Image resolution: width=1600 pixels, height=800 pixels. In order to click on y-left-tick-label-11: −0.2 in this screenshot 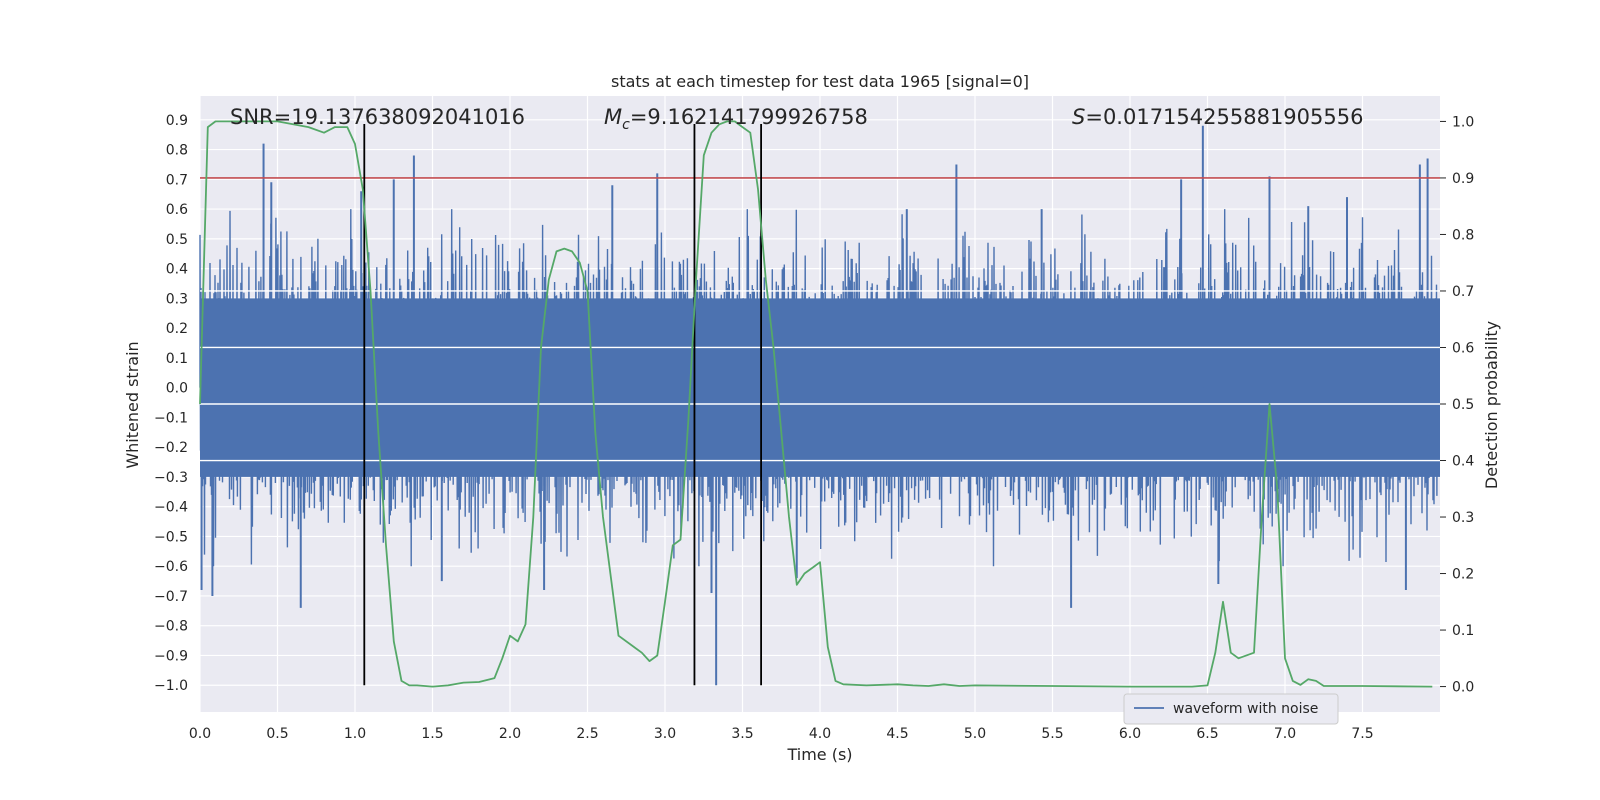, I will do `click(171, 448)`.